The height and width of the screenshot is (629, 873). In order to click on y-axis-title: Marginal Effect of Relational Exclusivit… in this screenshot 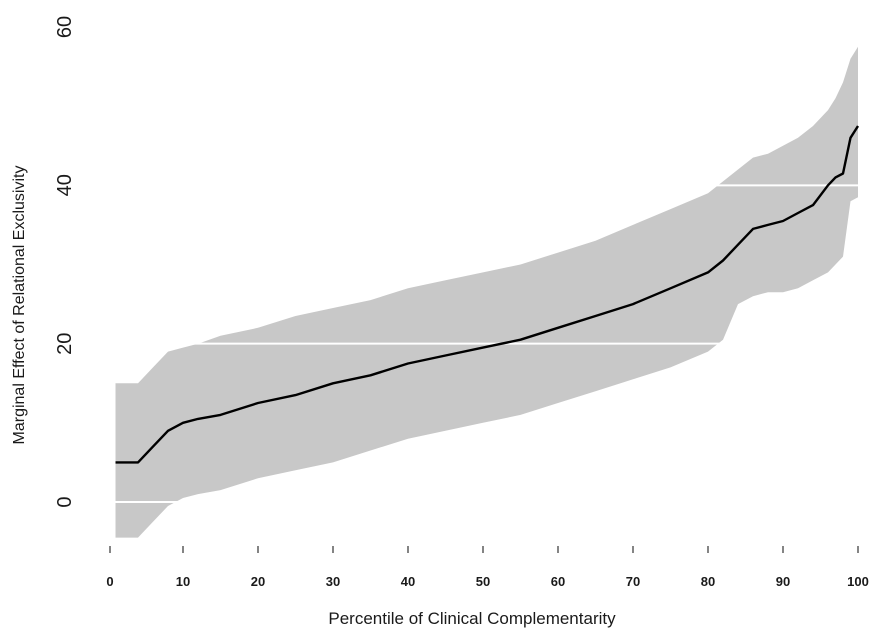, I will do `click(19, 305)`.